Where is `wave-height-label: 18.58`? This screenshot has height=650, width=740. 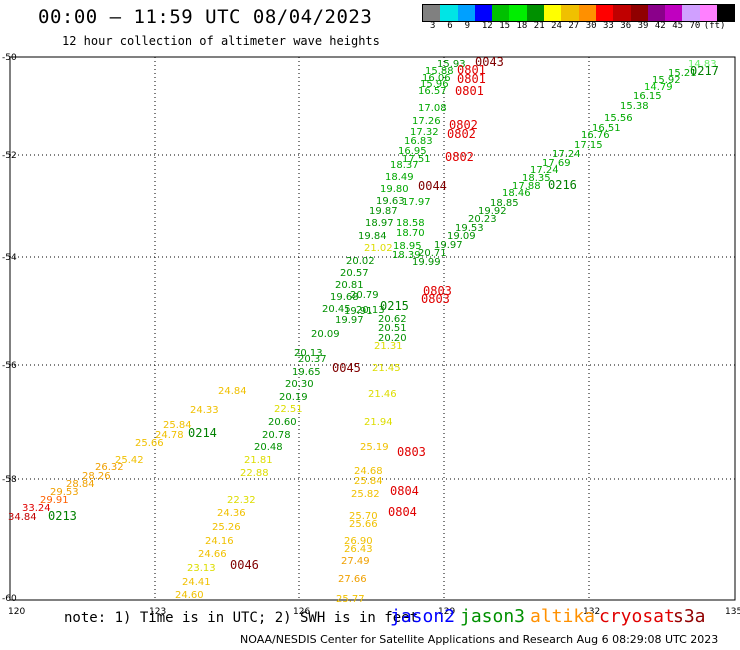 wave-height-label: 18.58 is located at coordinates (410, 223).